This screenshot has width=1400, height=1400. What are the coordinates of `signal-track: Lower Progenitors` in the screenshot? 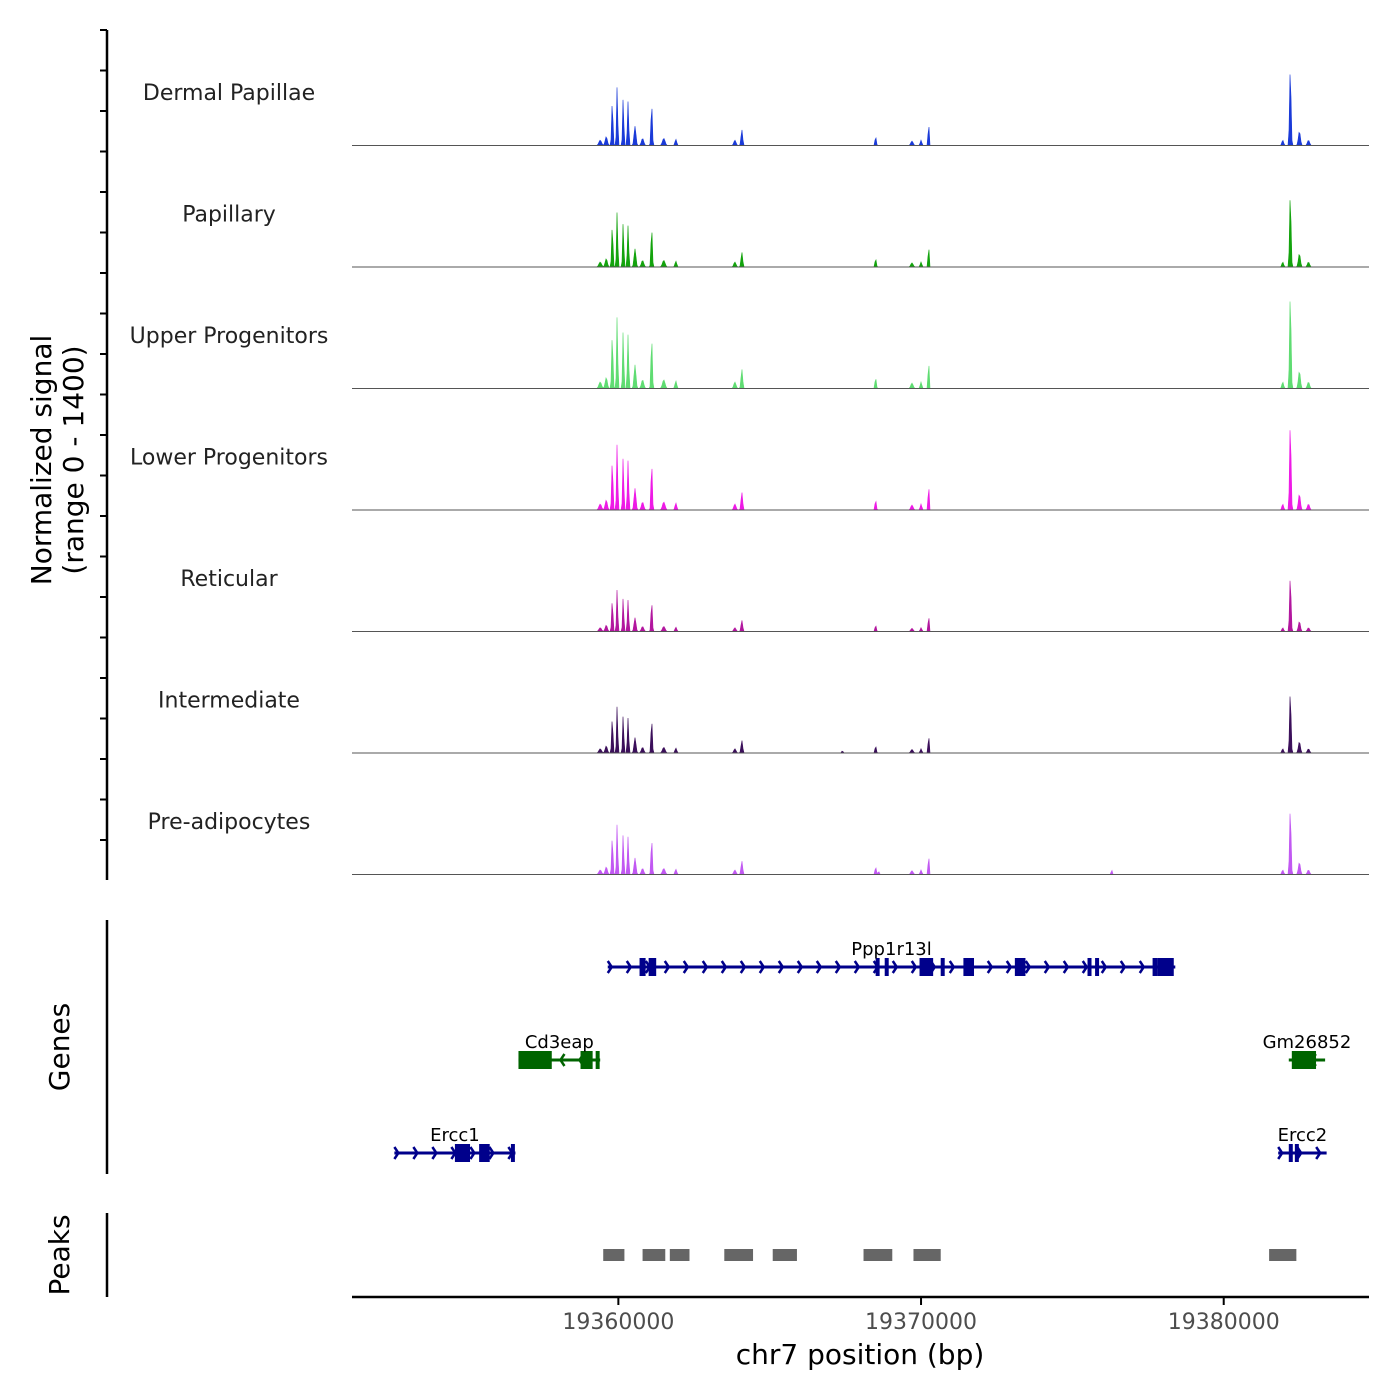 It's located at (749, 470).